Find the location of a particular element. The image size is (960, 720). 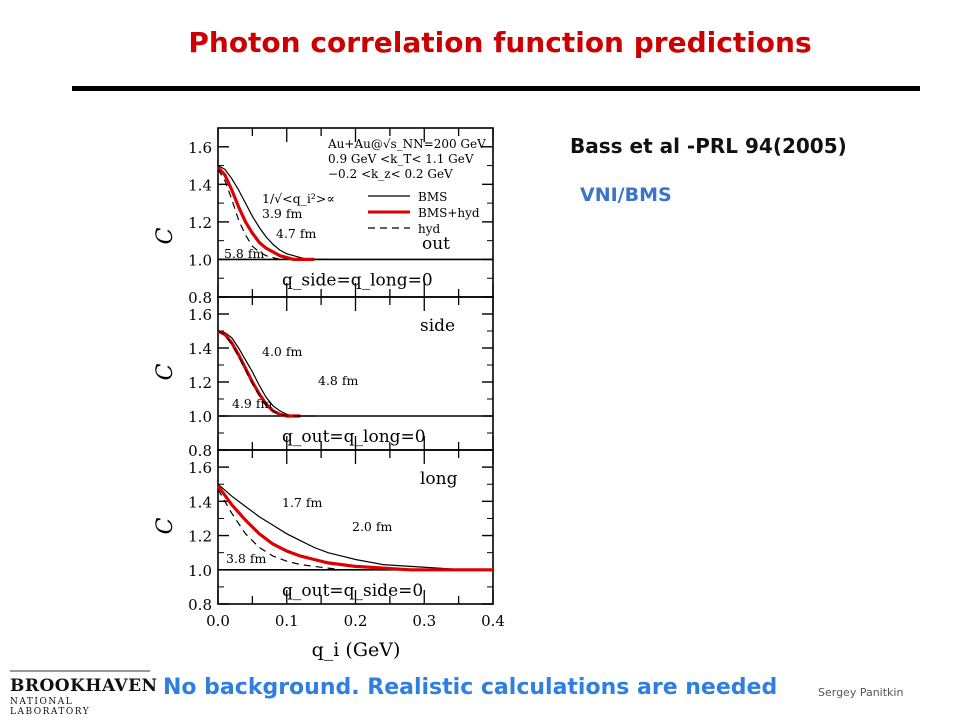

x-tick-label: 0.0 is located at coordinates (218, 621).